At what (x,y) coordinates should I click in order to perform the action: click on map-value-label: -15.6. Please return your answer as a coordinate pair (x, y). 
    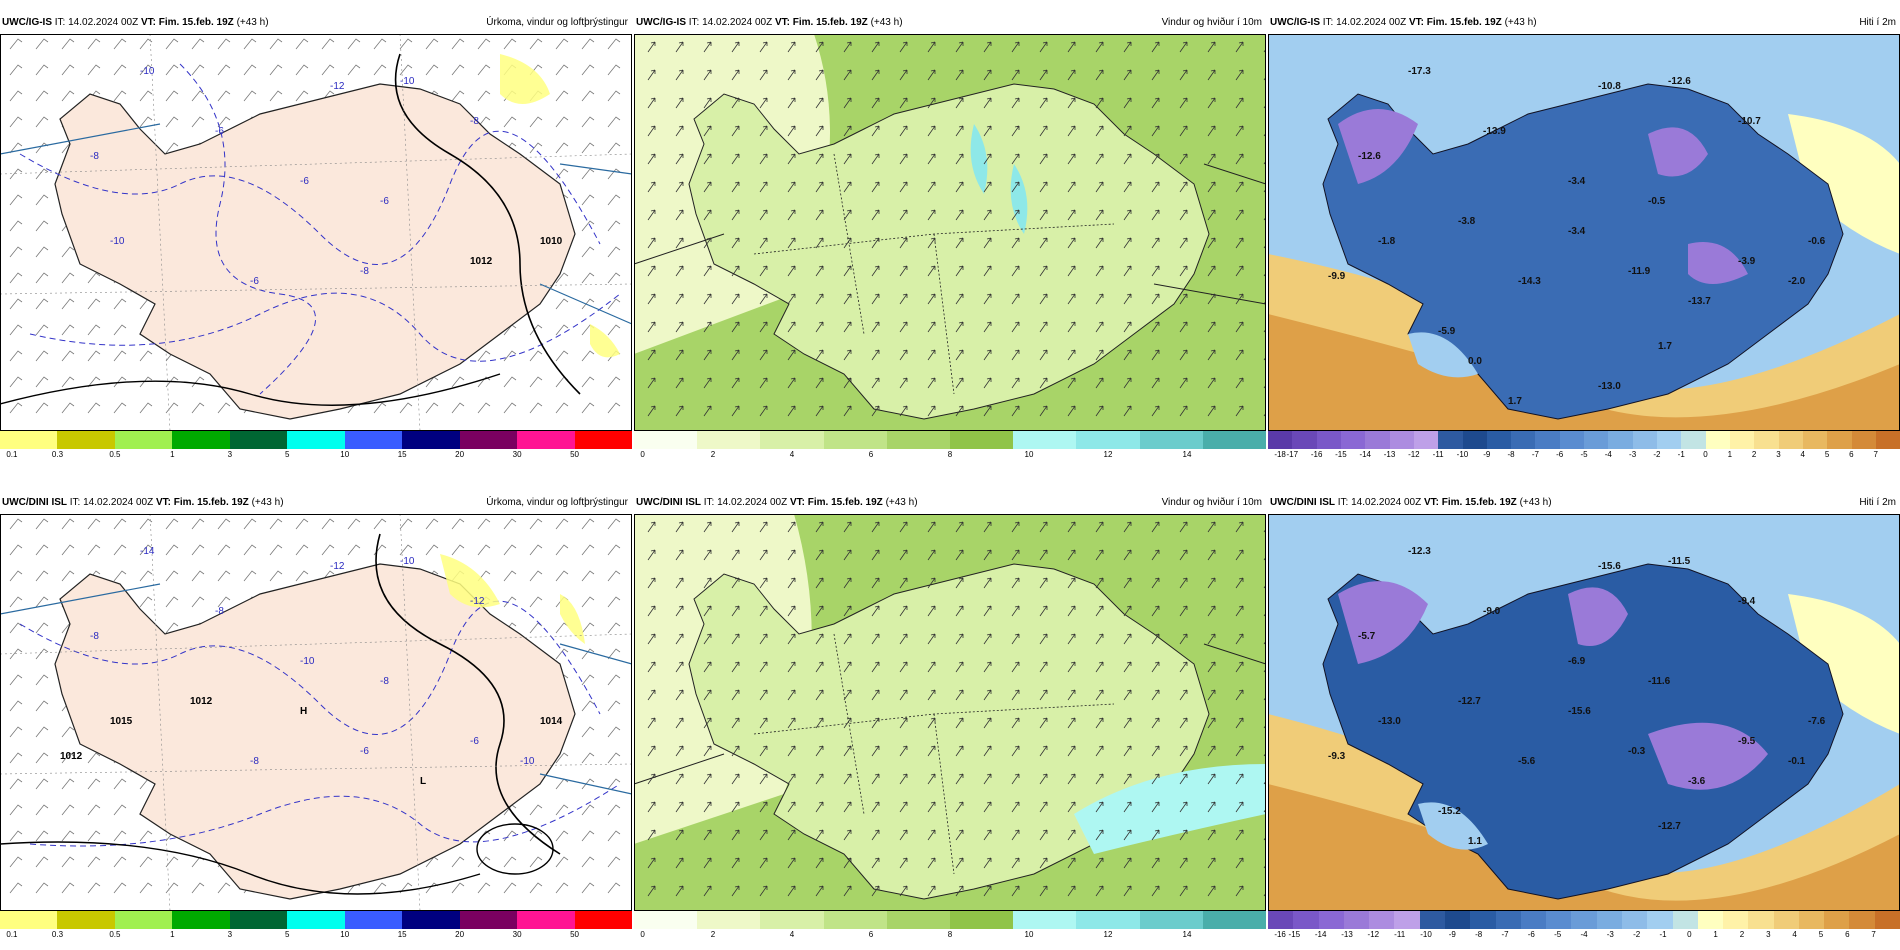
    Looking at the image, I should click on (1579, 711).